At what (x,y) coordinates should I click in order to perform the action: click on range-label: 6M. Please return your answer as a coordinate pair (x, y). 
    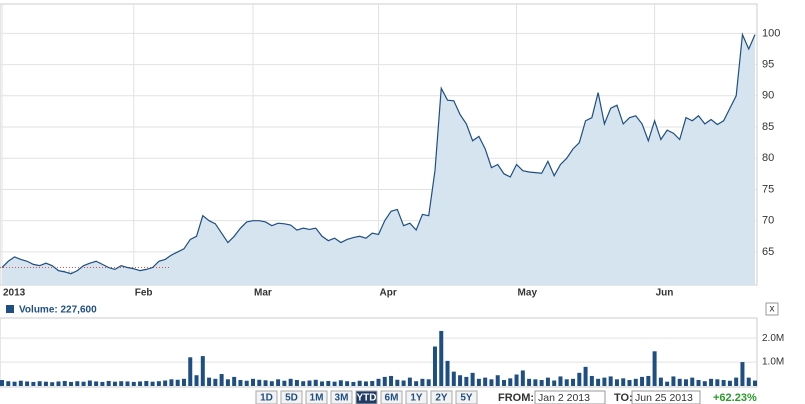
    Looking at the image, I should click on (392, 398).